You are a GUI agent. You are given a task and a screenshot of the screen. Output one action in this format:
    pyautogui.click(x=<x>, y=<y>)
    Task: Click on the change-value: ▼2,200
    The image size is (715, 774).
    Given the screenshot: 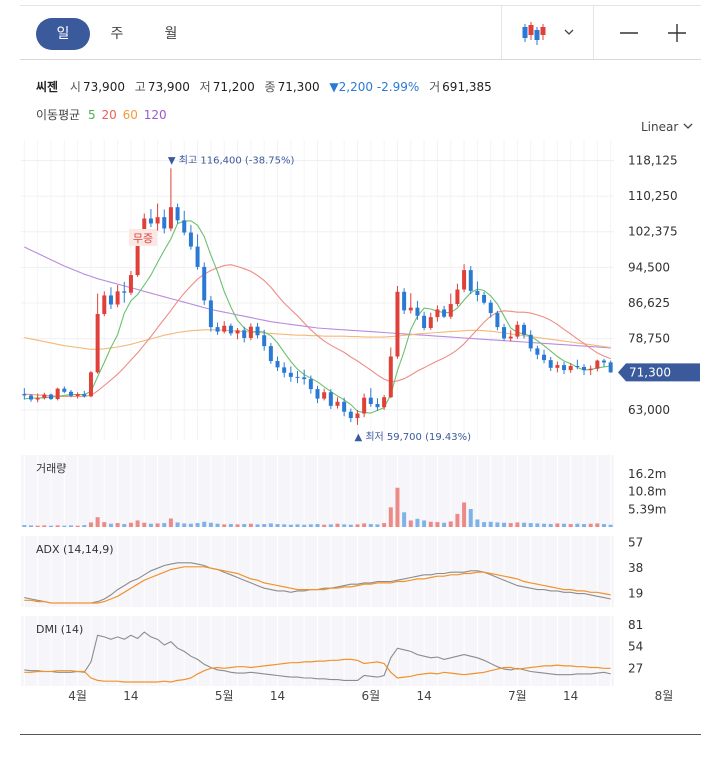 What is the action you would take?
    pyautogui.click(x=351, y=87)
    